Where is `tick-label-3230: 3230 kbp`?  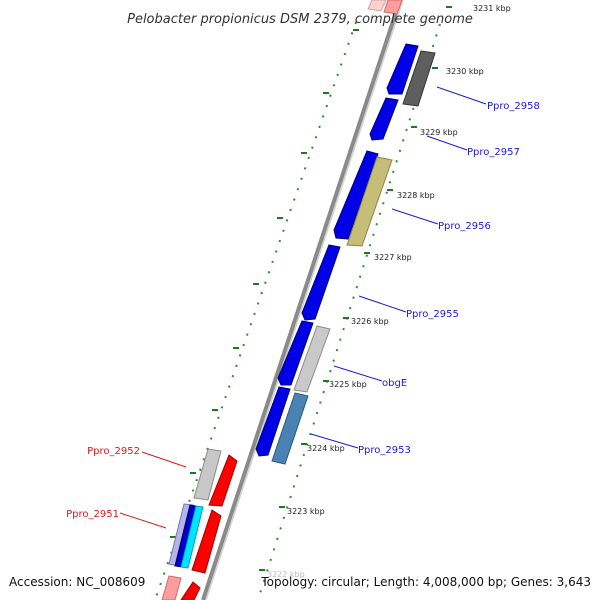
tick-label-3230: 3230 kbp is located at coordinates (465, 71).